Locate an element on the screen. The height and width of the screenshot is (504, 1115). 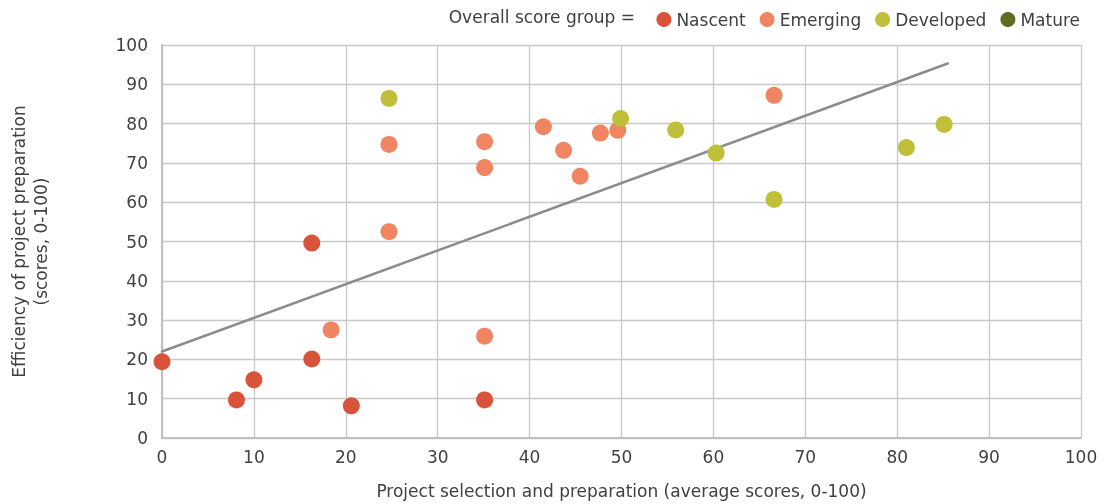
x-tick-label: 70 is located at coordinates (805, 456).